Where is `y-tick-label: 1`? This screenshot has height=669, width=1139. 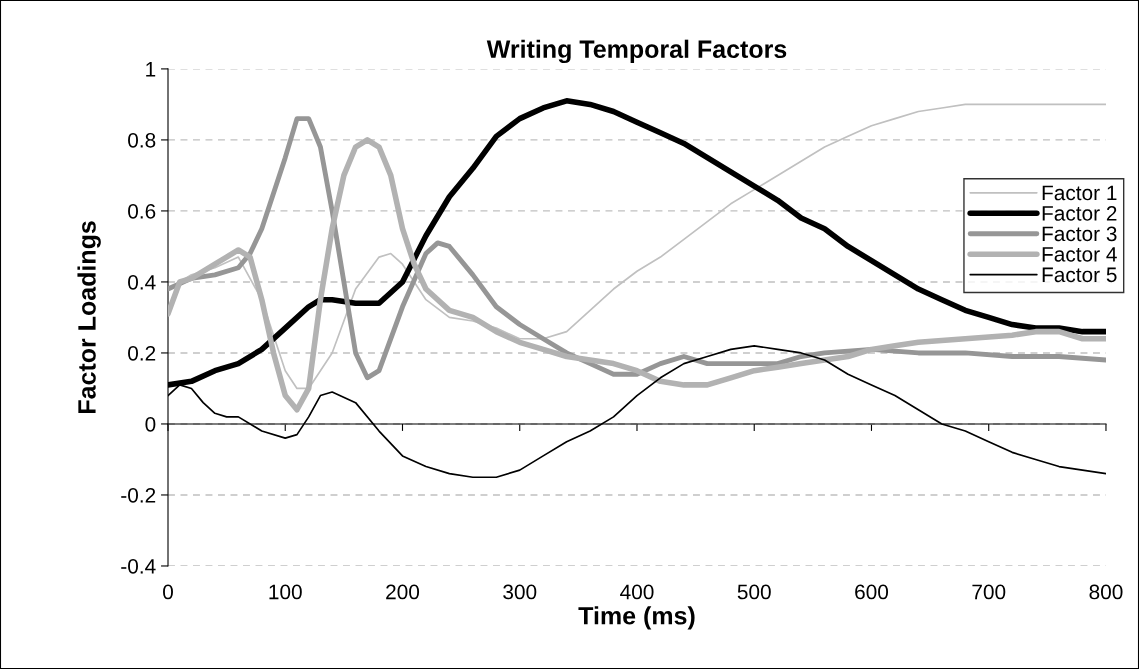
y-tick-label: 1 is located at coordinates (151, 69).